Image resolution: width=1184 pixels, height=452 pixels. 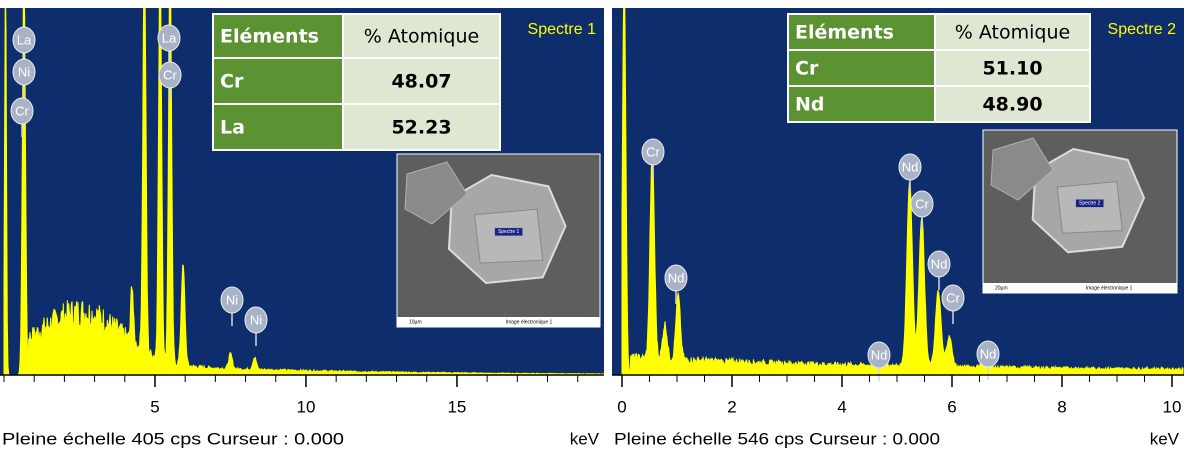 I want to click on footer: Pleine échelle 546 cps Curseur : 0.000, so click(x=777, y=438).